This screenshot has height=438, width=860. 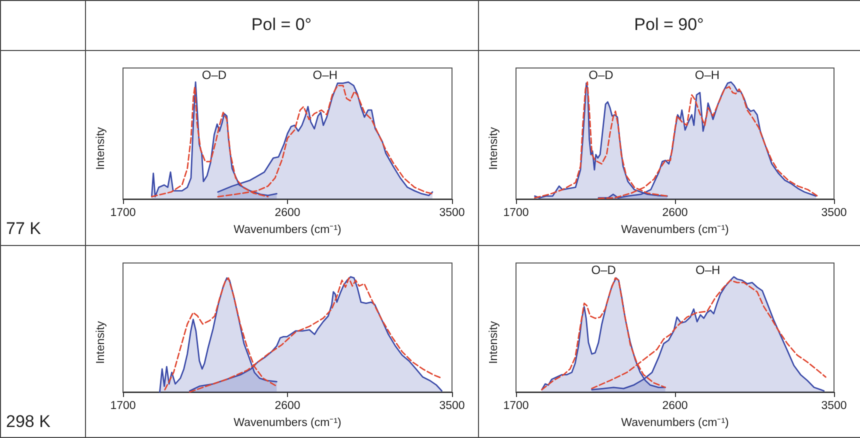 I want to click on category-label: 77 K, so click(x=23, y=228).